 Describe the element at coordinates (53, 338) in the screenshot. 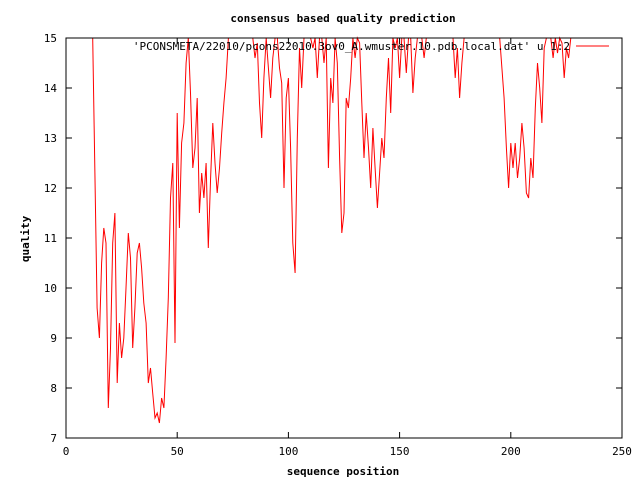

I see `y-tick-label: 9` at that location.